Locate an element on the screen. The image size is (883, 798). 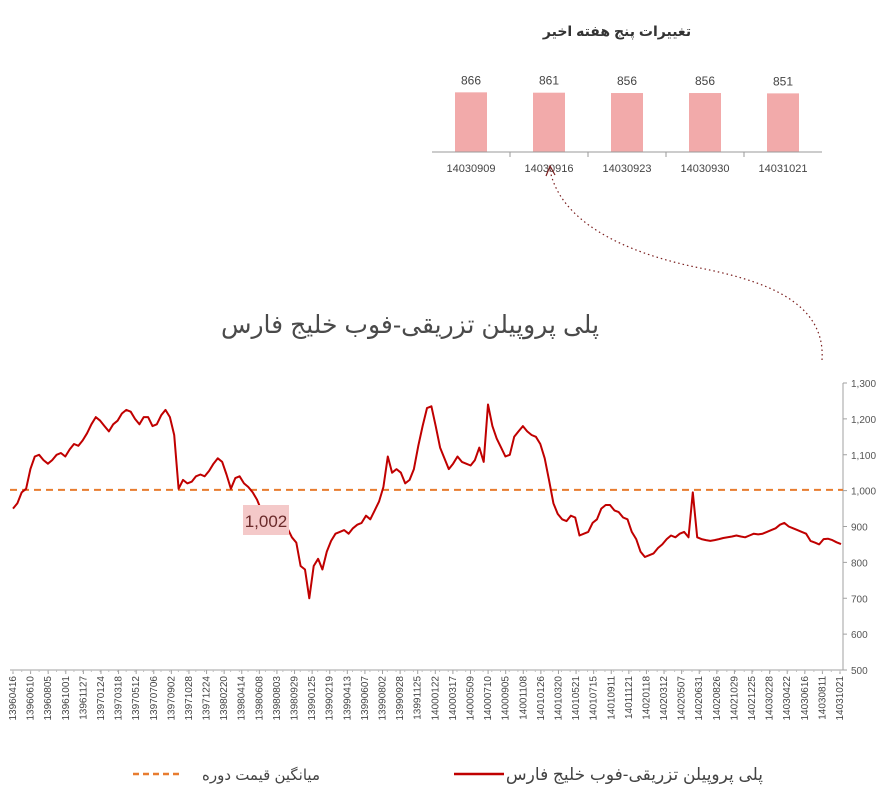
x-tick-label: 13990928 is located at coordinates (400, 698).